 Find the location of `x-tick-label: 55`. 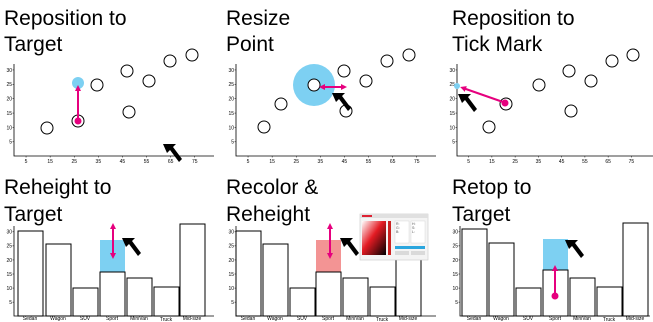

x-tick-label: 55 is located at coordinates (585, 162).